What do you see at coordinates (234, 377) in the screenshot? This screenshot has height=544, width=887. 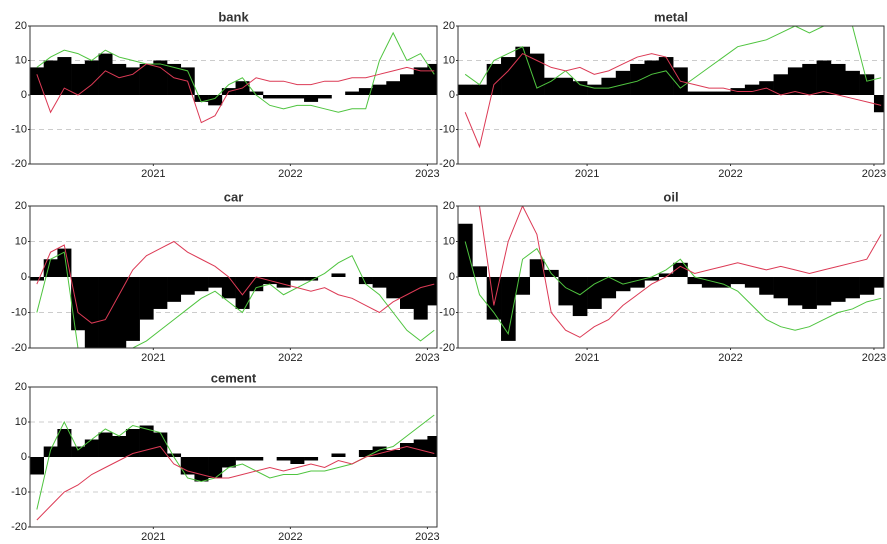 I see `panel-title: cement` at bounding box center [234, 377].